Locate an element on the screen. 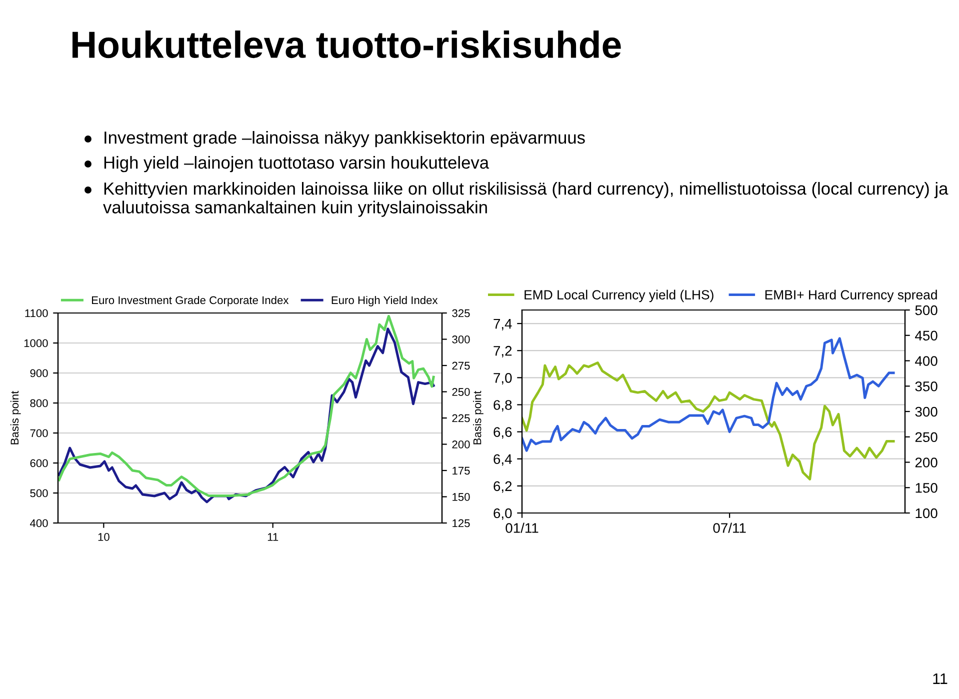  x-tick-label: 10 is located at coordinates (104, 537).